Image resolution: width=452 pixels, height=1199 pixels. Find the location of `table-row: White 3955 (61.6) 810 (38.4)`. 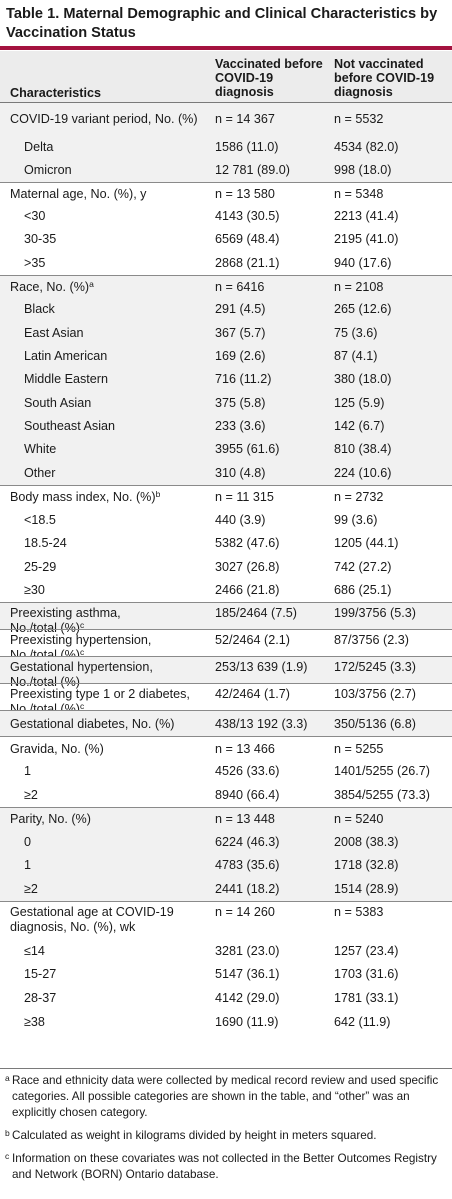

table-row: White 3955 (61.6) 810 (38.4) is located at coordinates (226, 449).